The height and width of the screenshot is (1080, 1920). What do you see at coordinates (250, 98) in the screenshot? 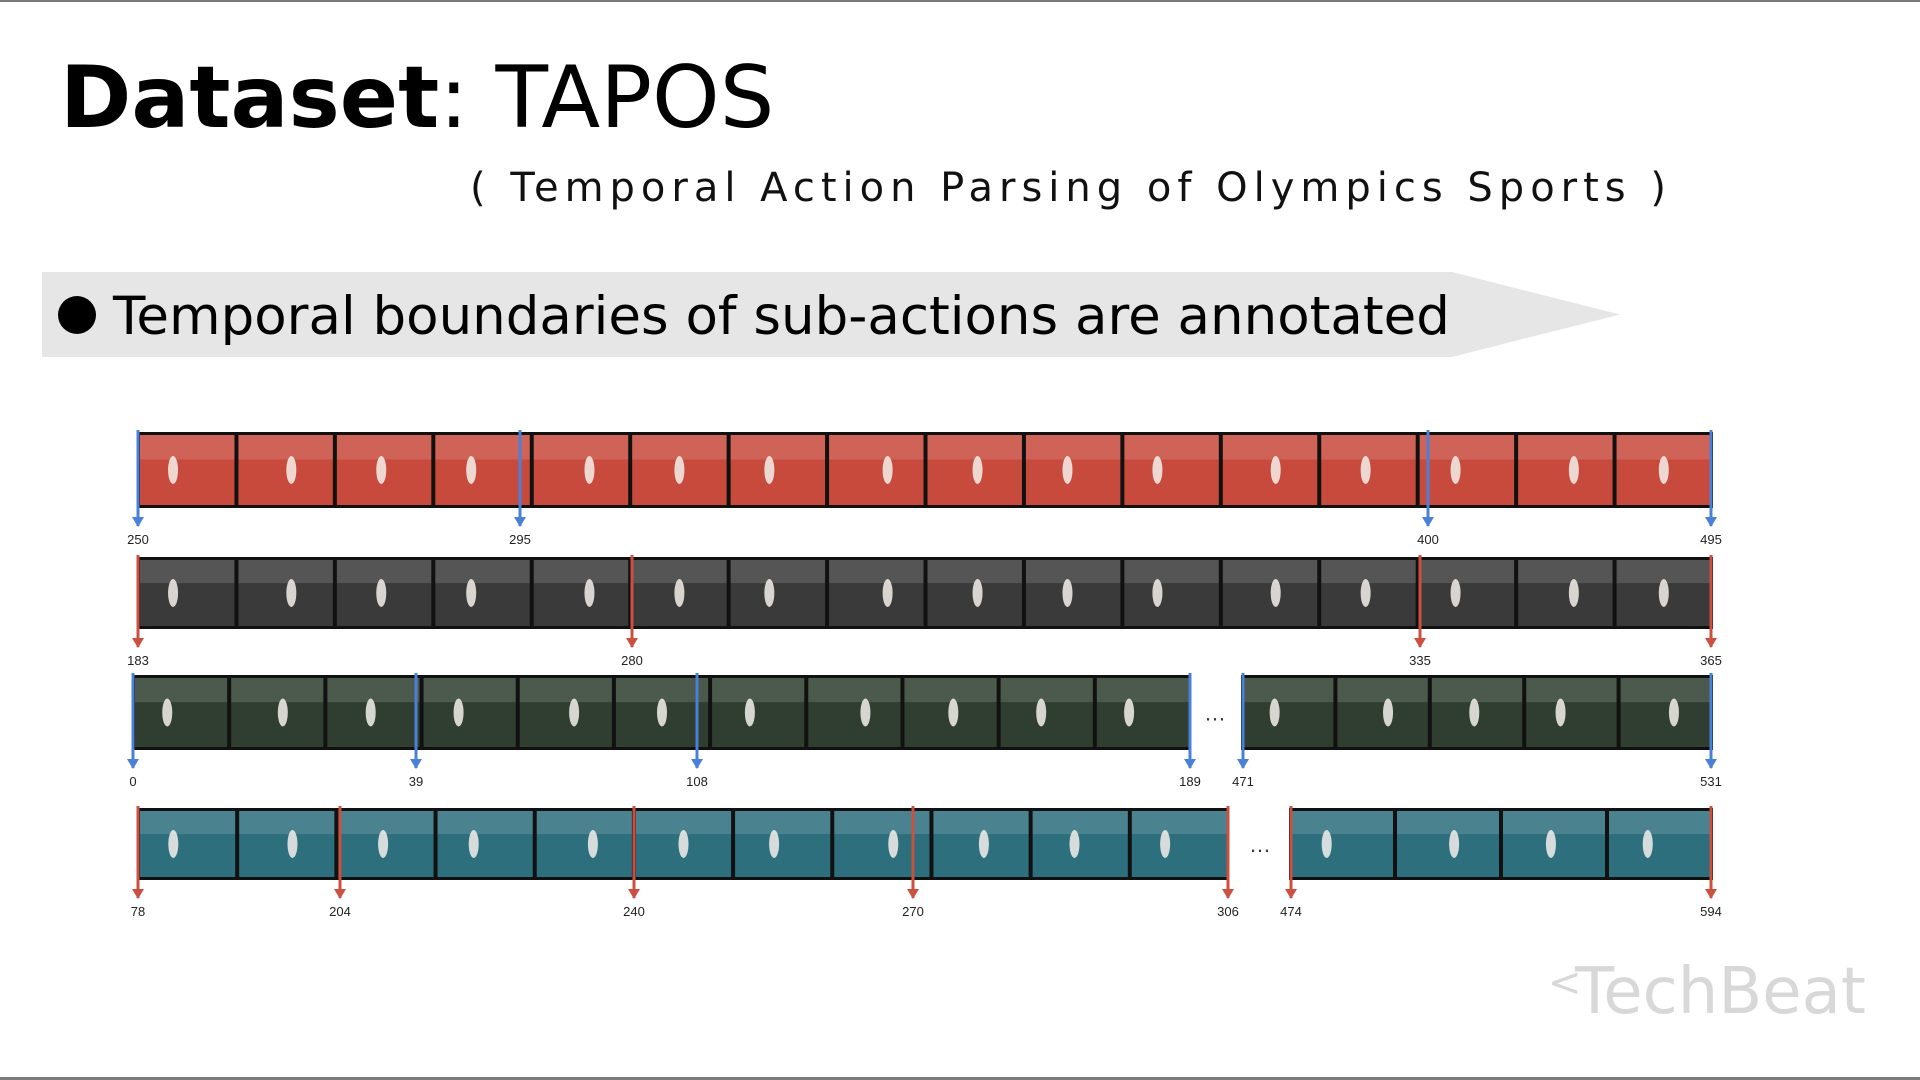
I see `title-bold: Dataset` at bounding box center [250, 98].